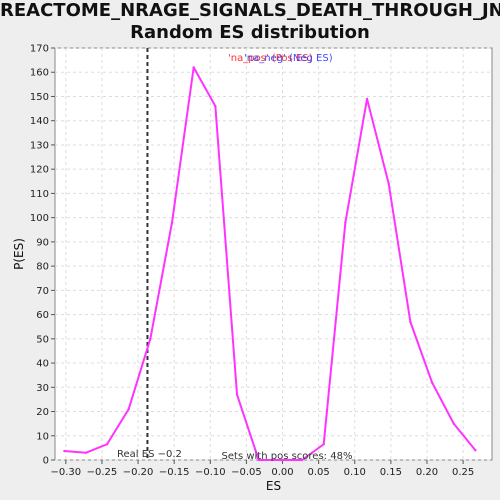 This screenshot has height=500, width=500. What do you see at coordinates (42, 315) in the screenshot?
I see `y-tick-label: 60` at bounding box center [42, 315].